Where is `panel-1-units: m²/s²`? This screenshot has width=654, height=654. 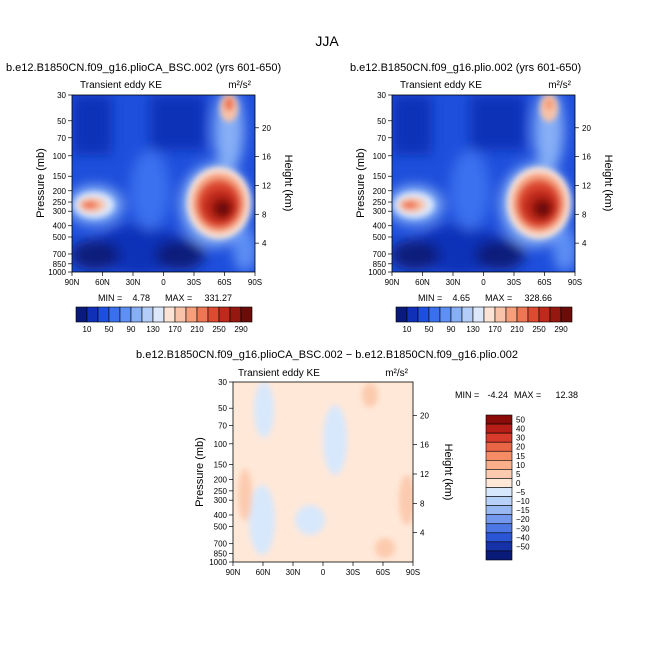 panel-1-units: m²/s² is located at coordinates (239, 85).